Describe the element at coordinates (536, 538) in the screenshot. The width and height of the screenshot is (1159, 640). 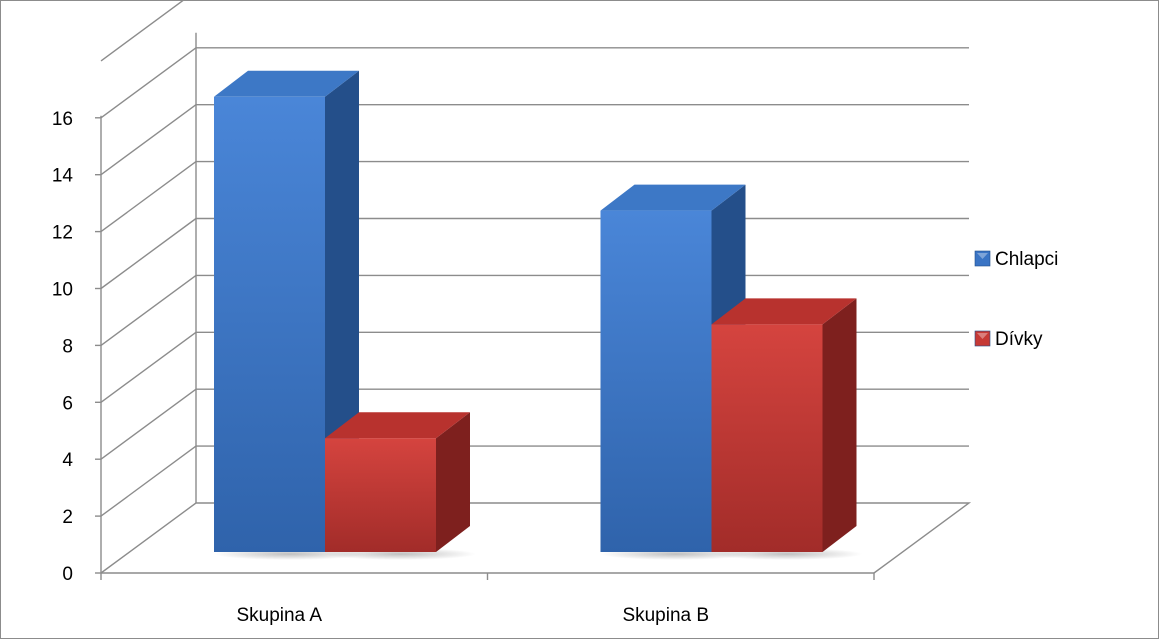
I see `floor-outline` at that location.